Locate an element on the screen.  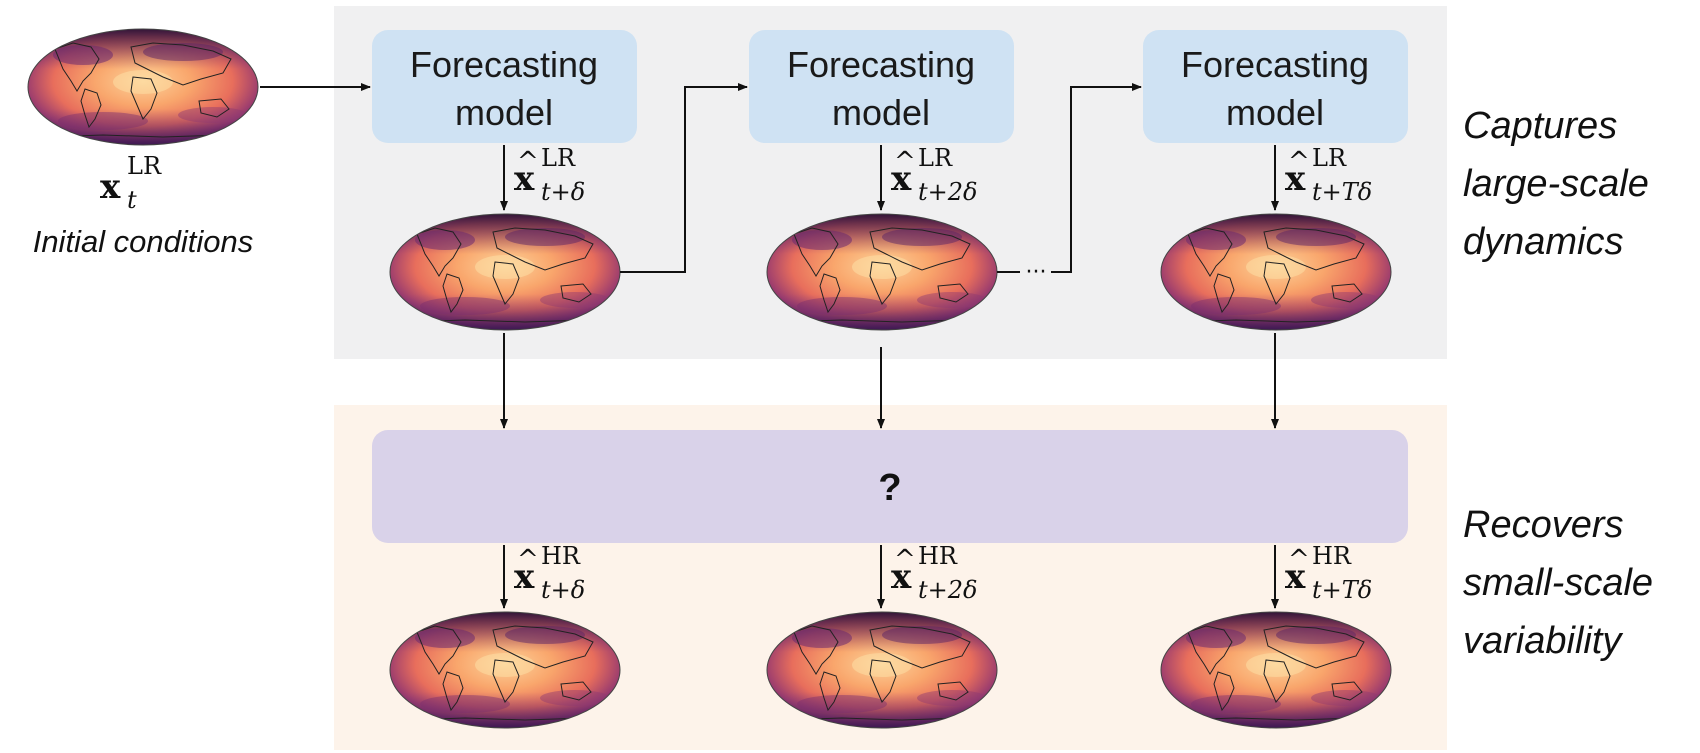
side-label-bottom-line3: variability is located at coordinates (1543, 641).